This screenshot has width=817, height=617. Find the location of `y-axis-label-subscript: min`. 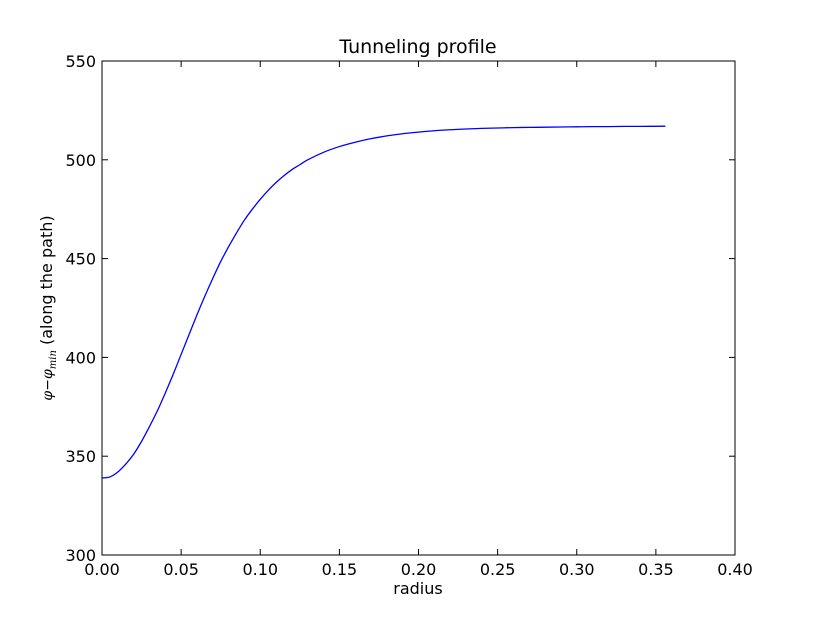

y-axis-label-subscript: min is located at coordinates (53, 359).